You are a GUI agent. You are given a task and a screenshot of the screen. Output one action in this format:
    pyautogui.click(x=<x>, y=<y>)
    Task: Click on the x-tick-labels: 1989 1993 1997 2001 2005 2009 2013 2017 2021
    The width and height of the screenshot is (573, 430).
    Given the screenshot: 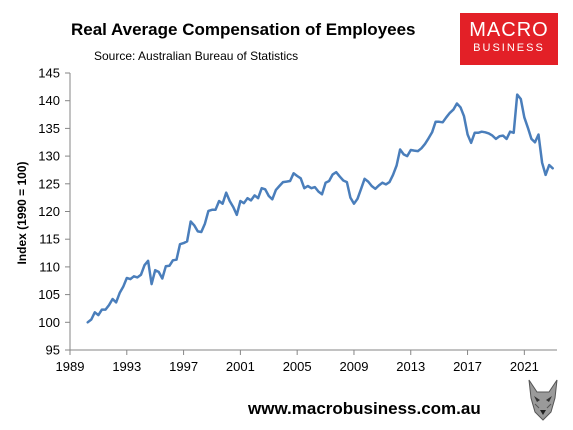 What is the action you would take?
    pyautogui.click(x=297, y=366)
    